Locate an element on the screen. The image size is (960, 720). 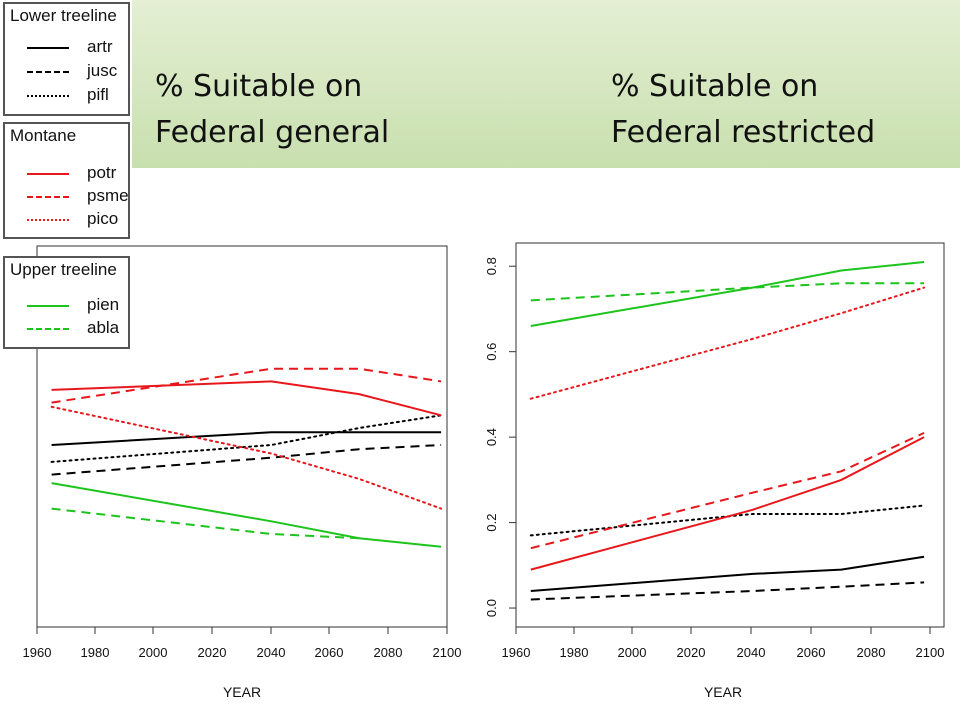
legend-item-jusc: jusc is located at coordinates (66, 71).